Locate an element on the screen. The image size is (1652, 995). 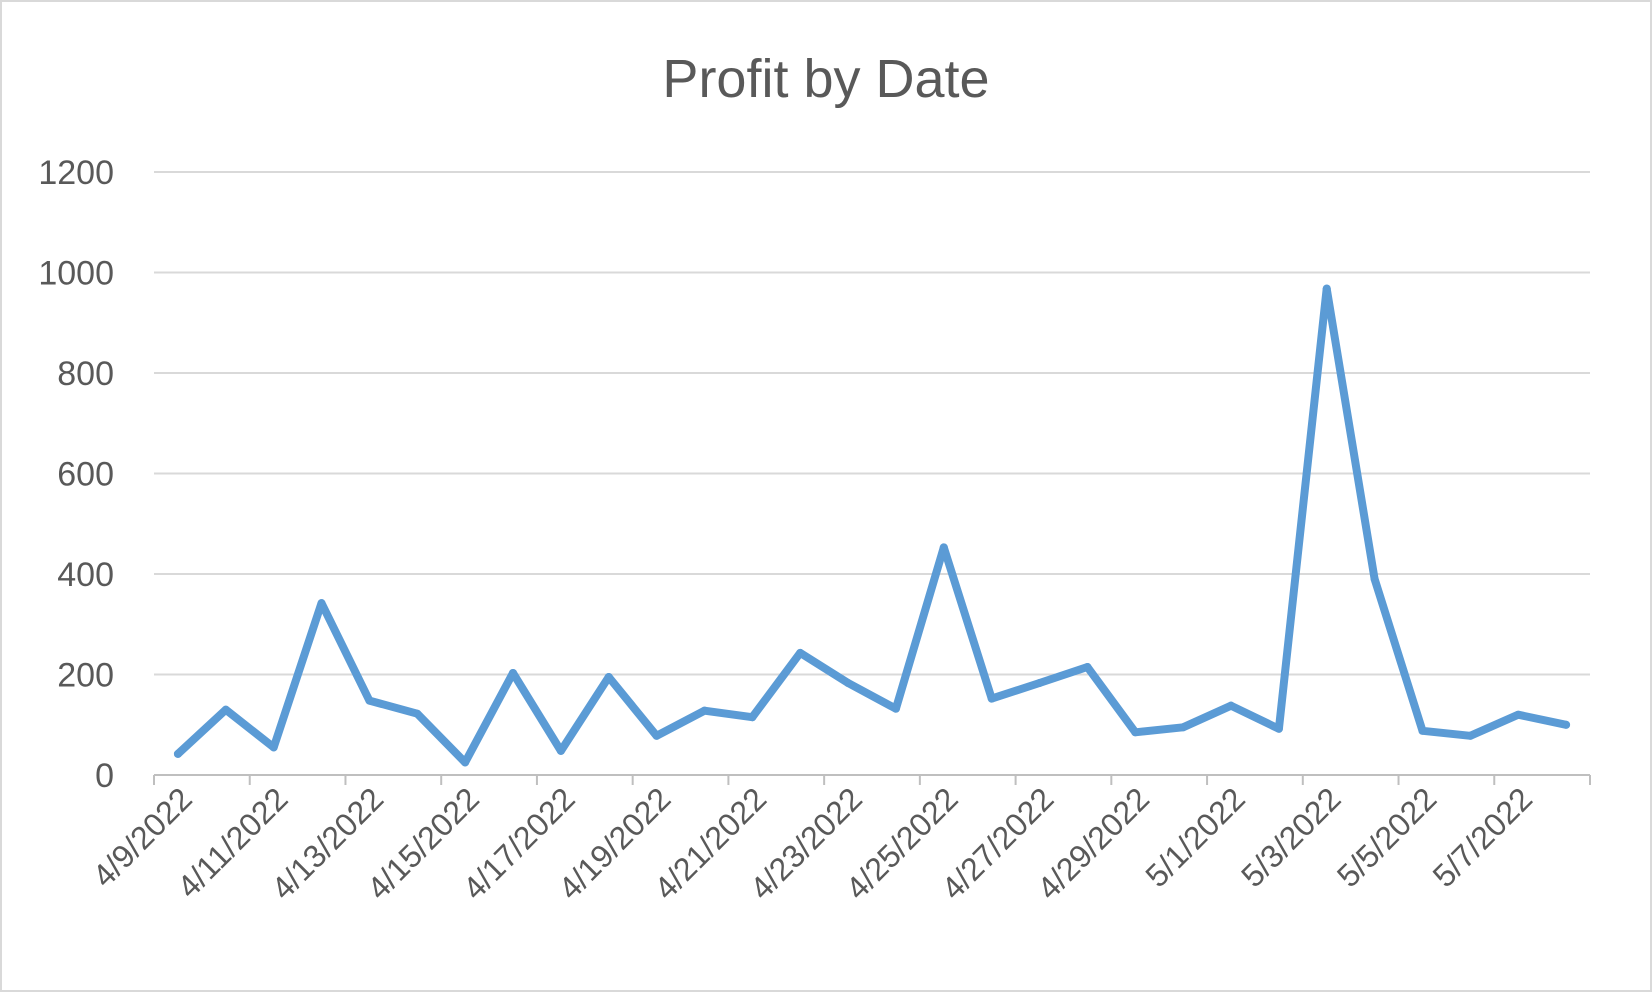
y-tick-label: 0 is located at coordinates (104, 776).